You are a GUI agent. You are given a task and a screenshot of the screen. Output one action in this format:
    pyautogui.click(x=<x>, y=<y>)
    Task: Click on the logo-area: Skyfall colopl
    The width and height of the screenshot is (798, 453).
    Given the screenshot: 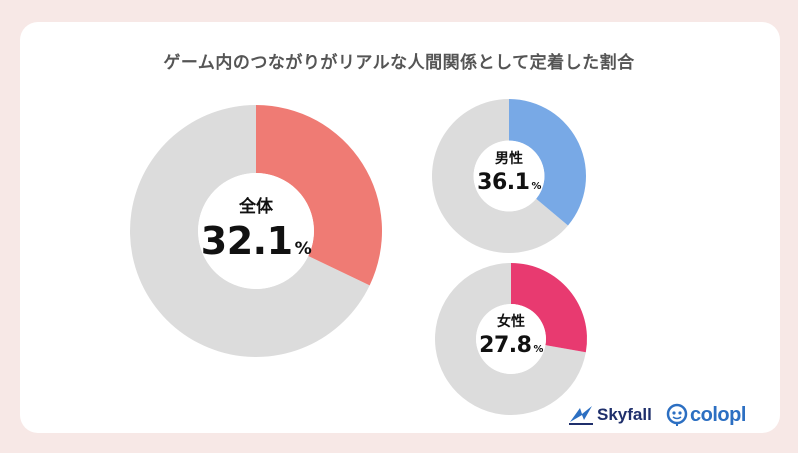 What is the action you would take?
    pyautogui.click(x=673, y=415)
    